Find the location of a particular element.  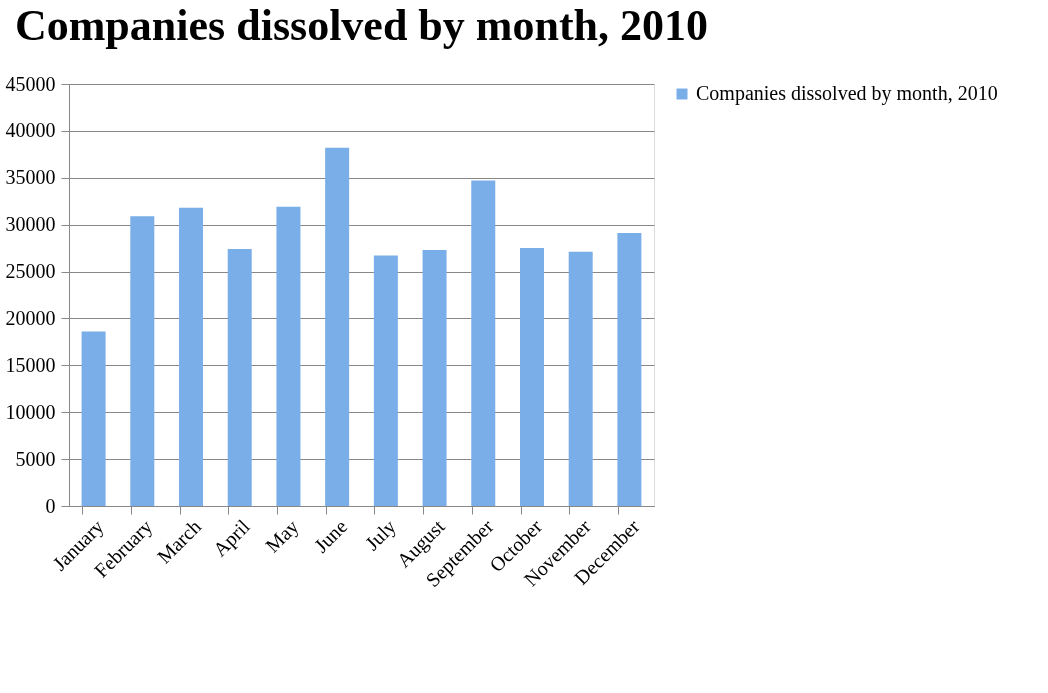

y-tick-label: 40000 is located at coordinates (30, 130).